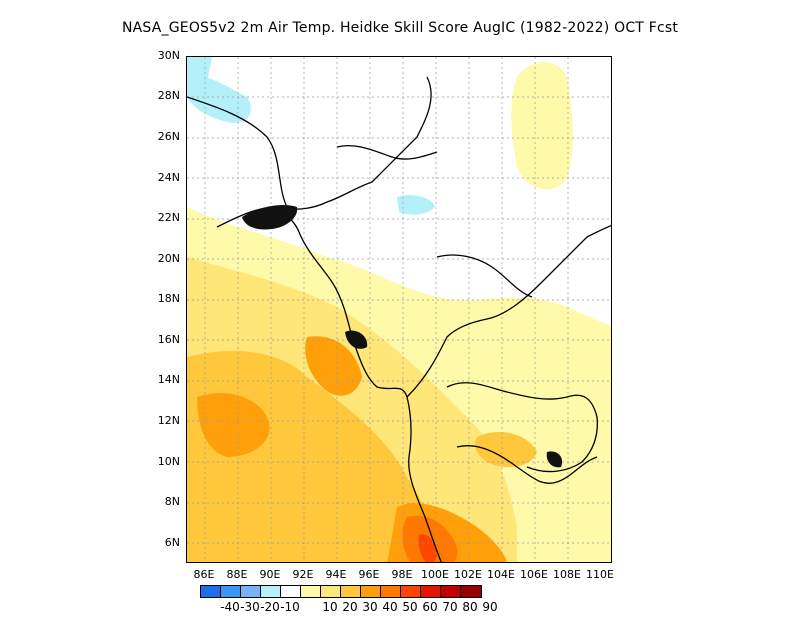 This screenshot has width=800, height=618. I want to click on lat-label: 14N, so click(168, 379).